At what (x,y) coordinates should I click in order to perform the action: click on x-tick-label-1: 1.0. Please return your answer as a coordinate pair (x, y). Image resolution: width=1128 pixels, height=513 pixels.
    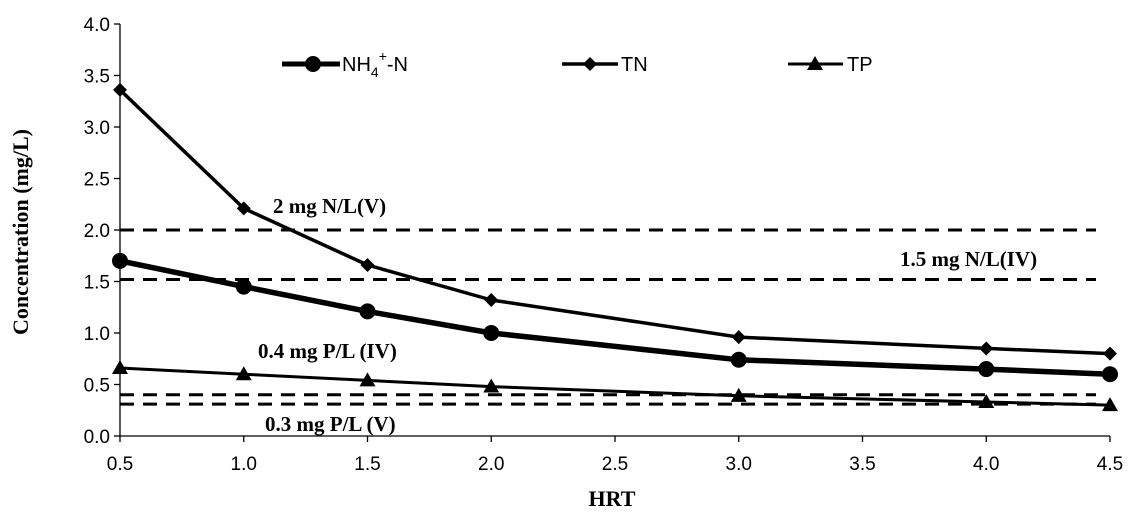
    Looking at the image, I should click on (244, 464).